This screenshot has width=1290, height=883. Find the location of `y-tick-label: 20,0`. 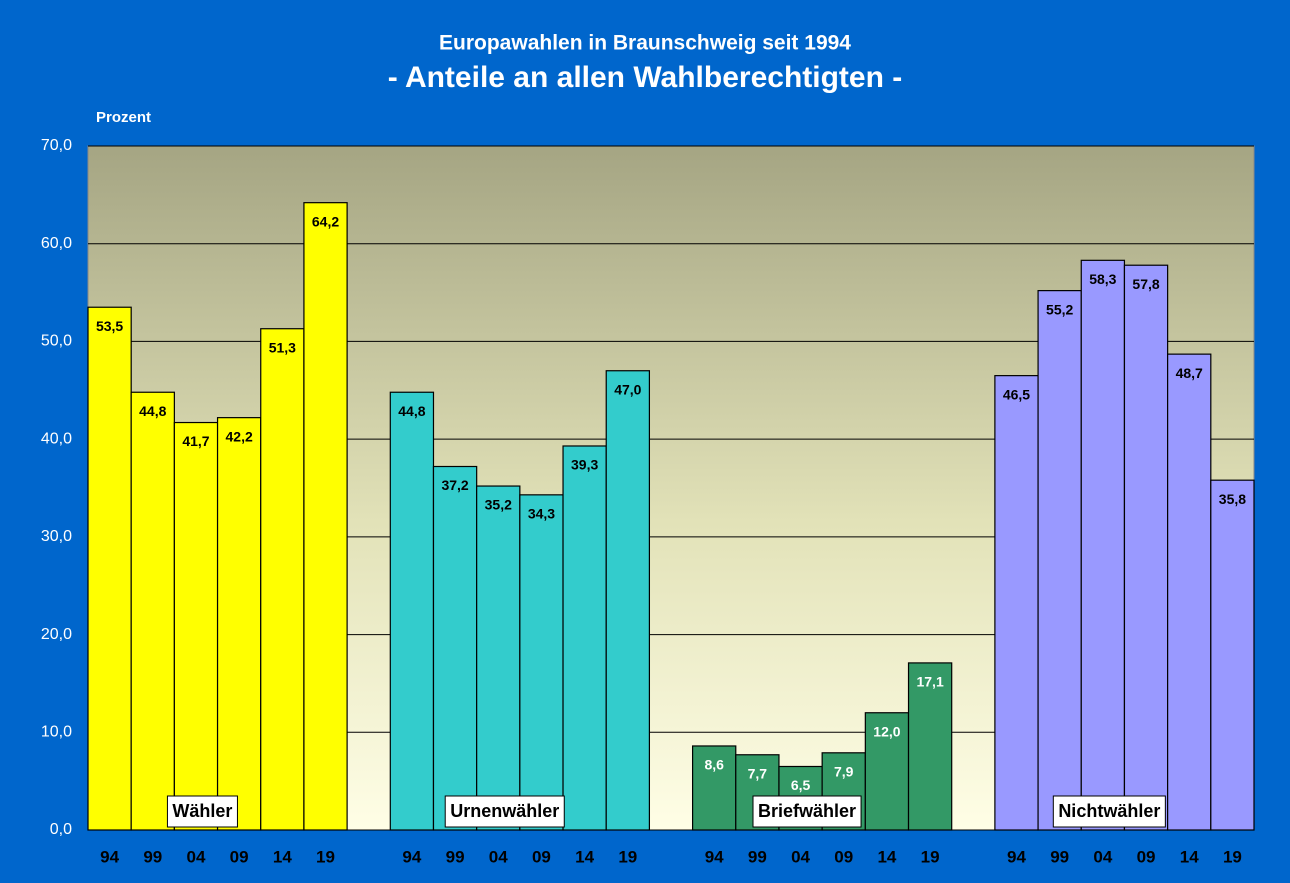

y-tick-label: 20,0 is located at coordinates (56, 634).